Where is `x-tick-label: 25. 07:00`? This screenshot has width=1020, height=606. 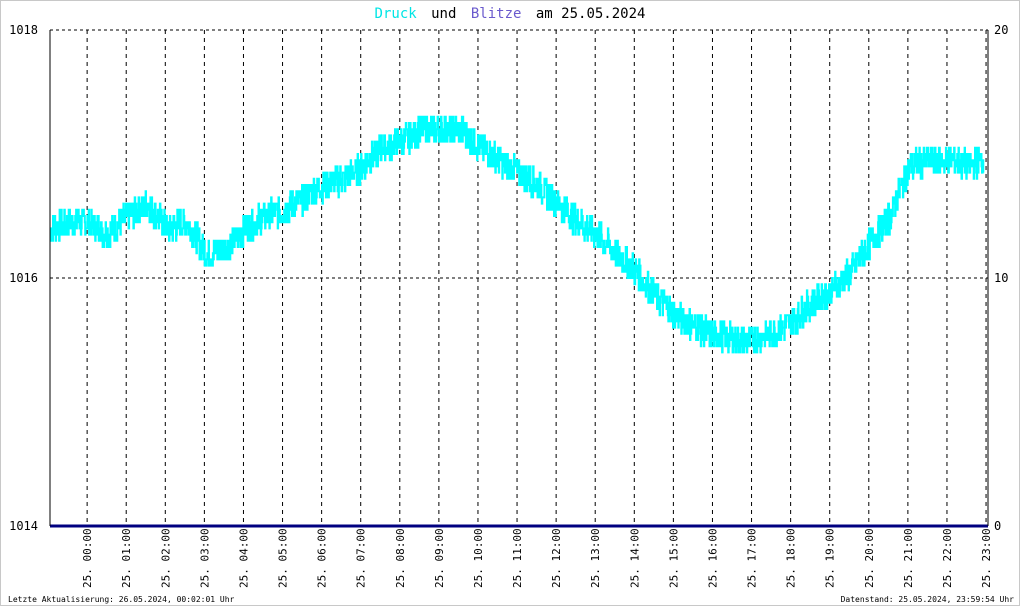
x-tick-label: 25. 07:00 is located at coordinates (361, 558).